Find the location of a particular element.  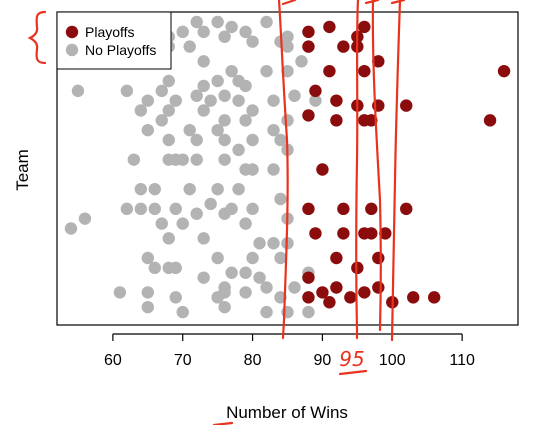

hand-drawn-underline is located at coordinates (353, 372).